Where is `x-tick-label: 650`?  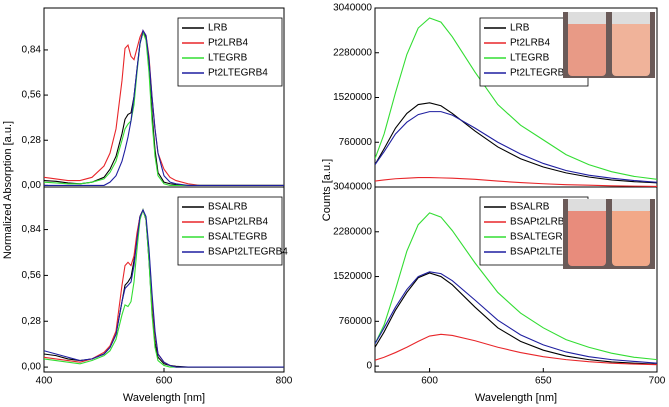
x-tick-label: 650 is located at coordinates (543, 381).